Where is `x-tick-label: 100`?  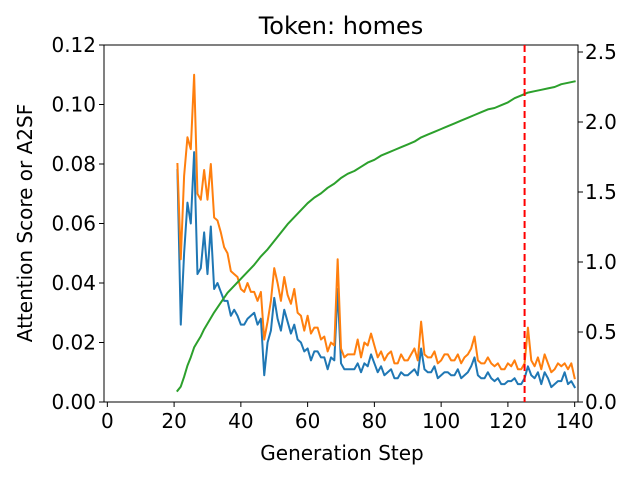
x-tick-label: 100 is located at coordinates (441, 421).